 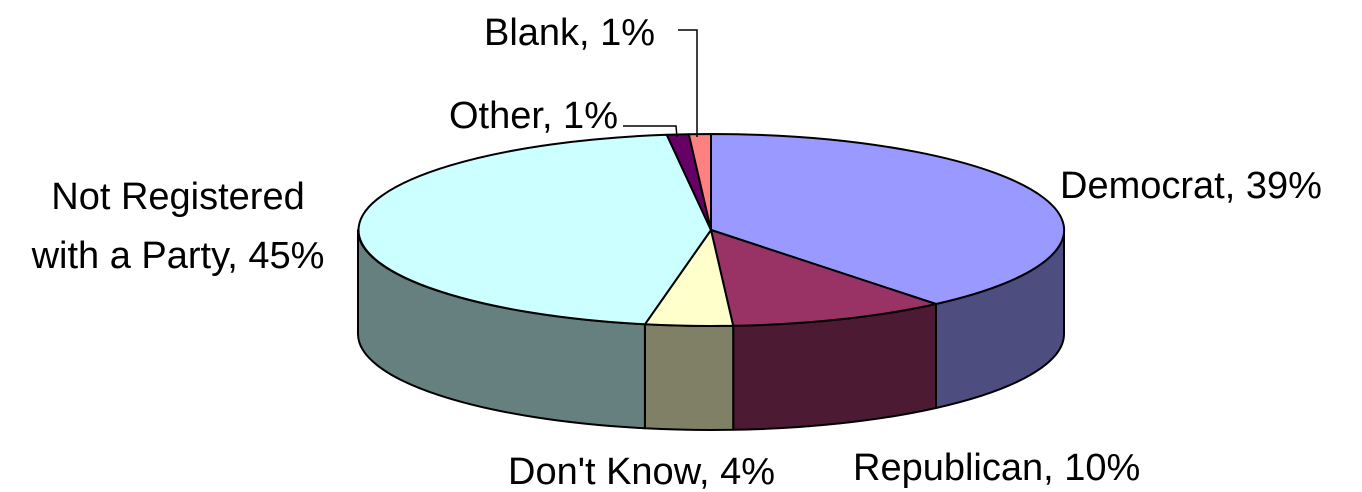 What do you see at coordinates (660, 83) in the screenshot?
I see `leader-lines` at bounding box center [660, 83].